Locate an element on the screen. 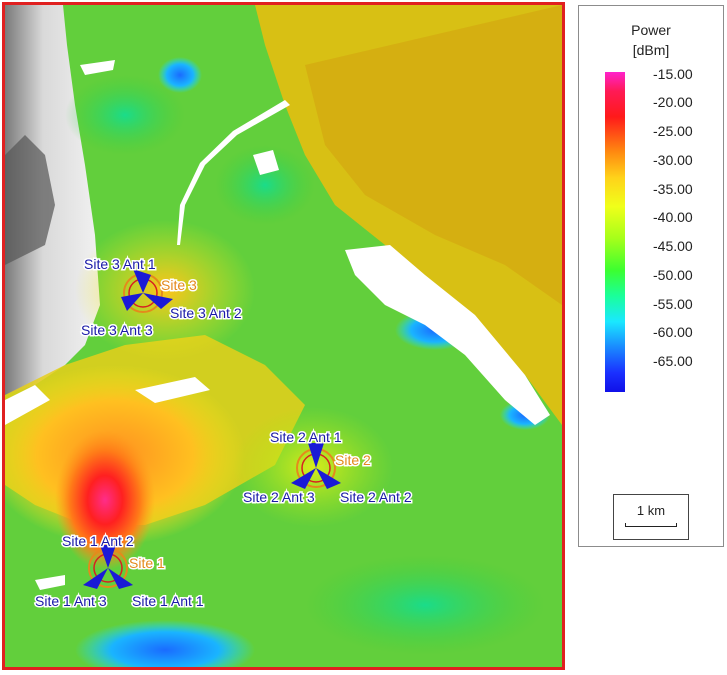 The width and height of the screenshot is (727, 675). antenna-label: Site 1 Ant 2 is located at coordinates (98, 541).